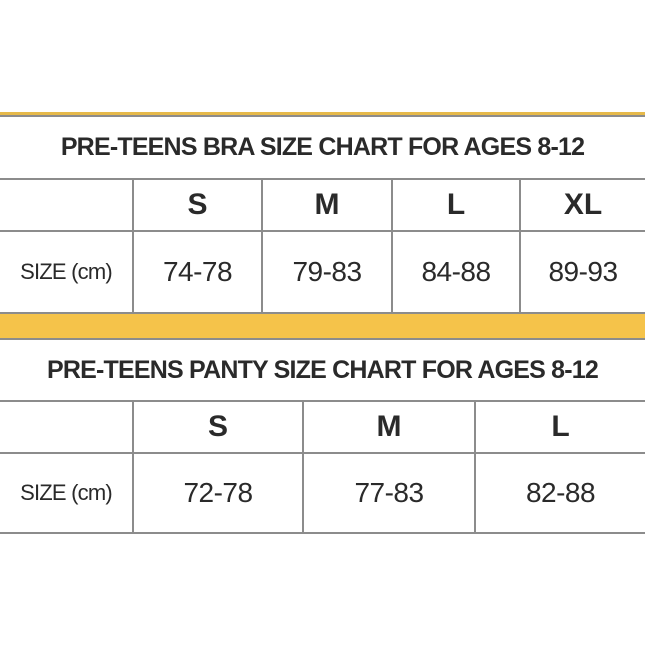 The height and width of the screenshot is (645, 645). I want to click on separator-stripe, so click(322, 325).